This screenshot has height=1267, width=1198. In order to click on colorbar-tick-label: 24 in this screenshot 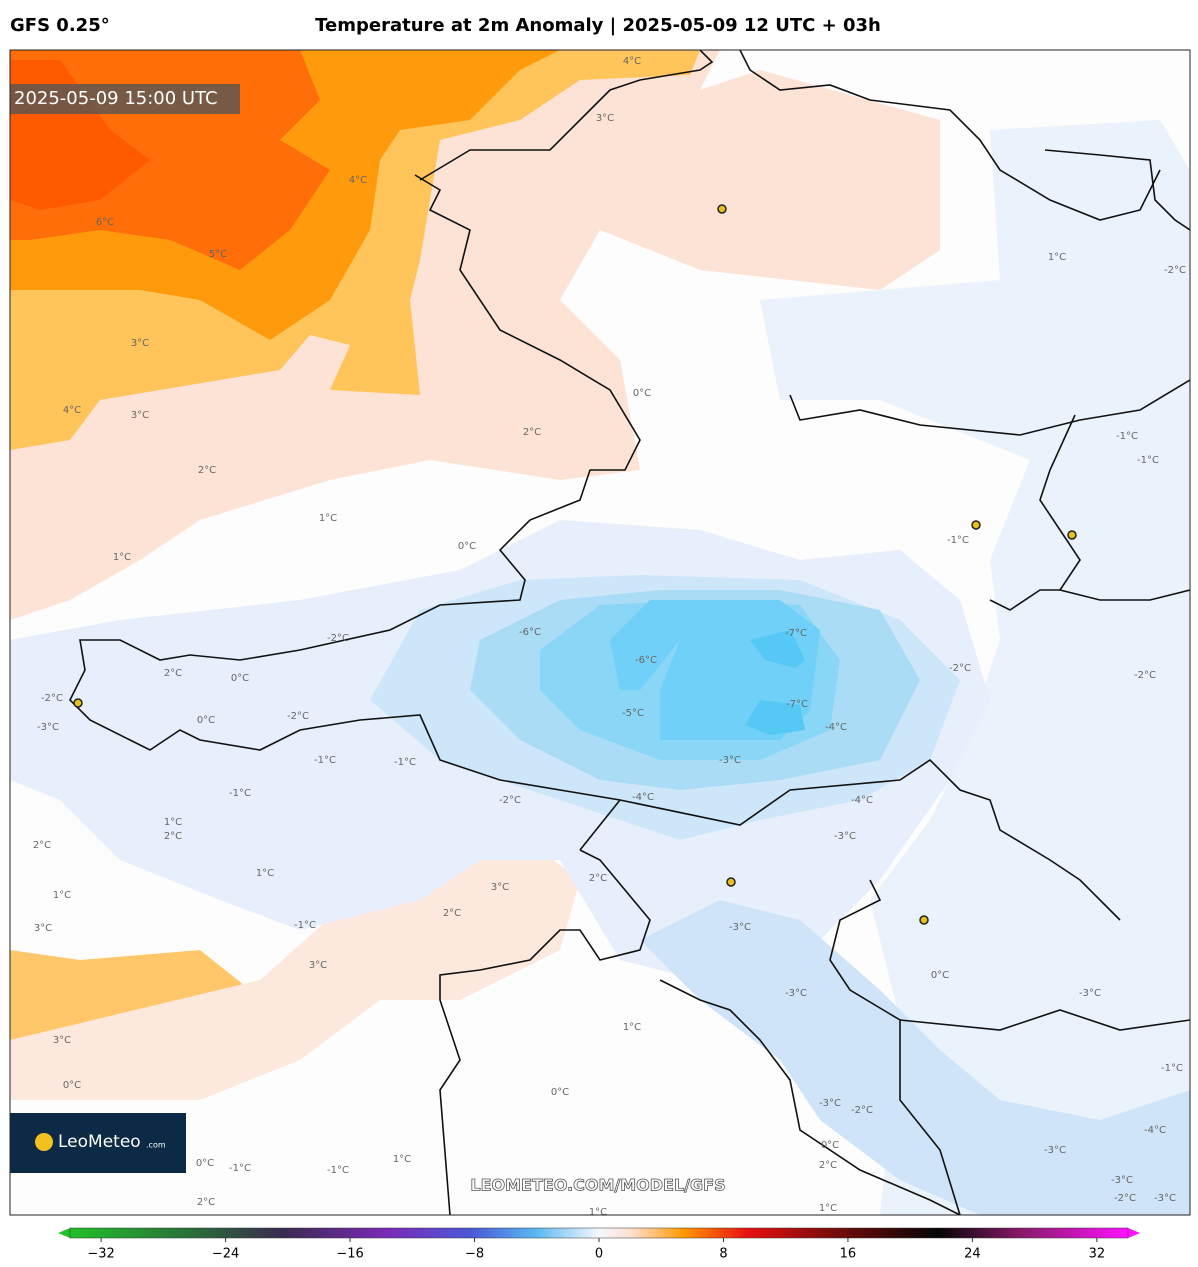, I will do `click(972, 1254)`.